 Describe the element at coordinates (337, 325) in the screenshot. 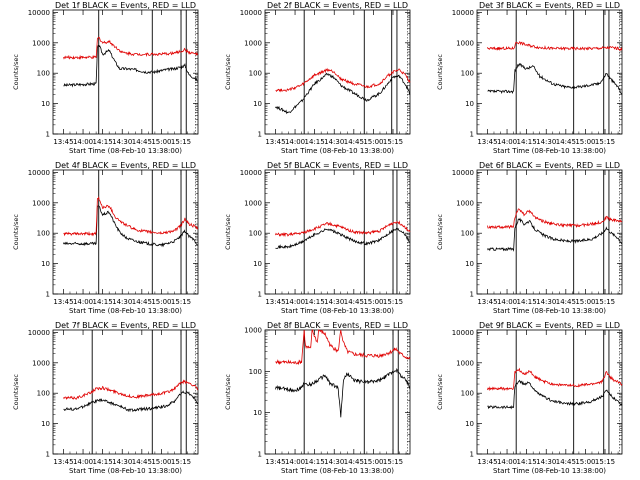

I see `panel-title: Det 8f BLACK = Events, RED = LLD` at that location.